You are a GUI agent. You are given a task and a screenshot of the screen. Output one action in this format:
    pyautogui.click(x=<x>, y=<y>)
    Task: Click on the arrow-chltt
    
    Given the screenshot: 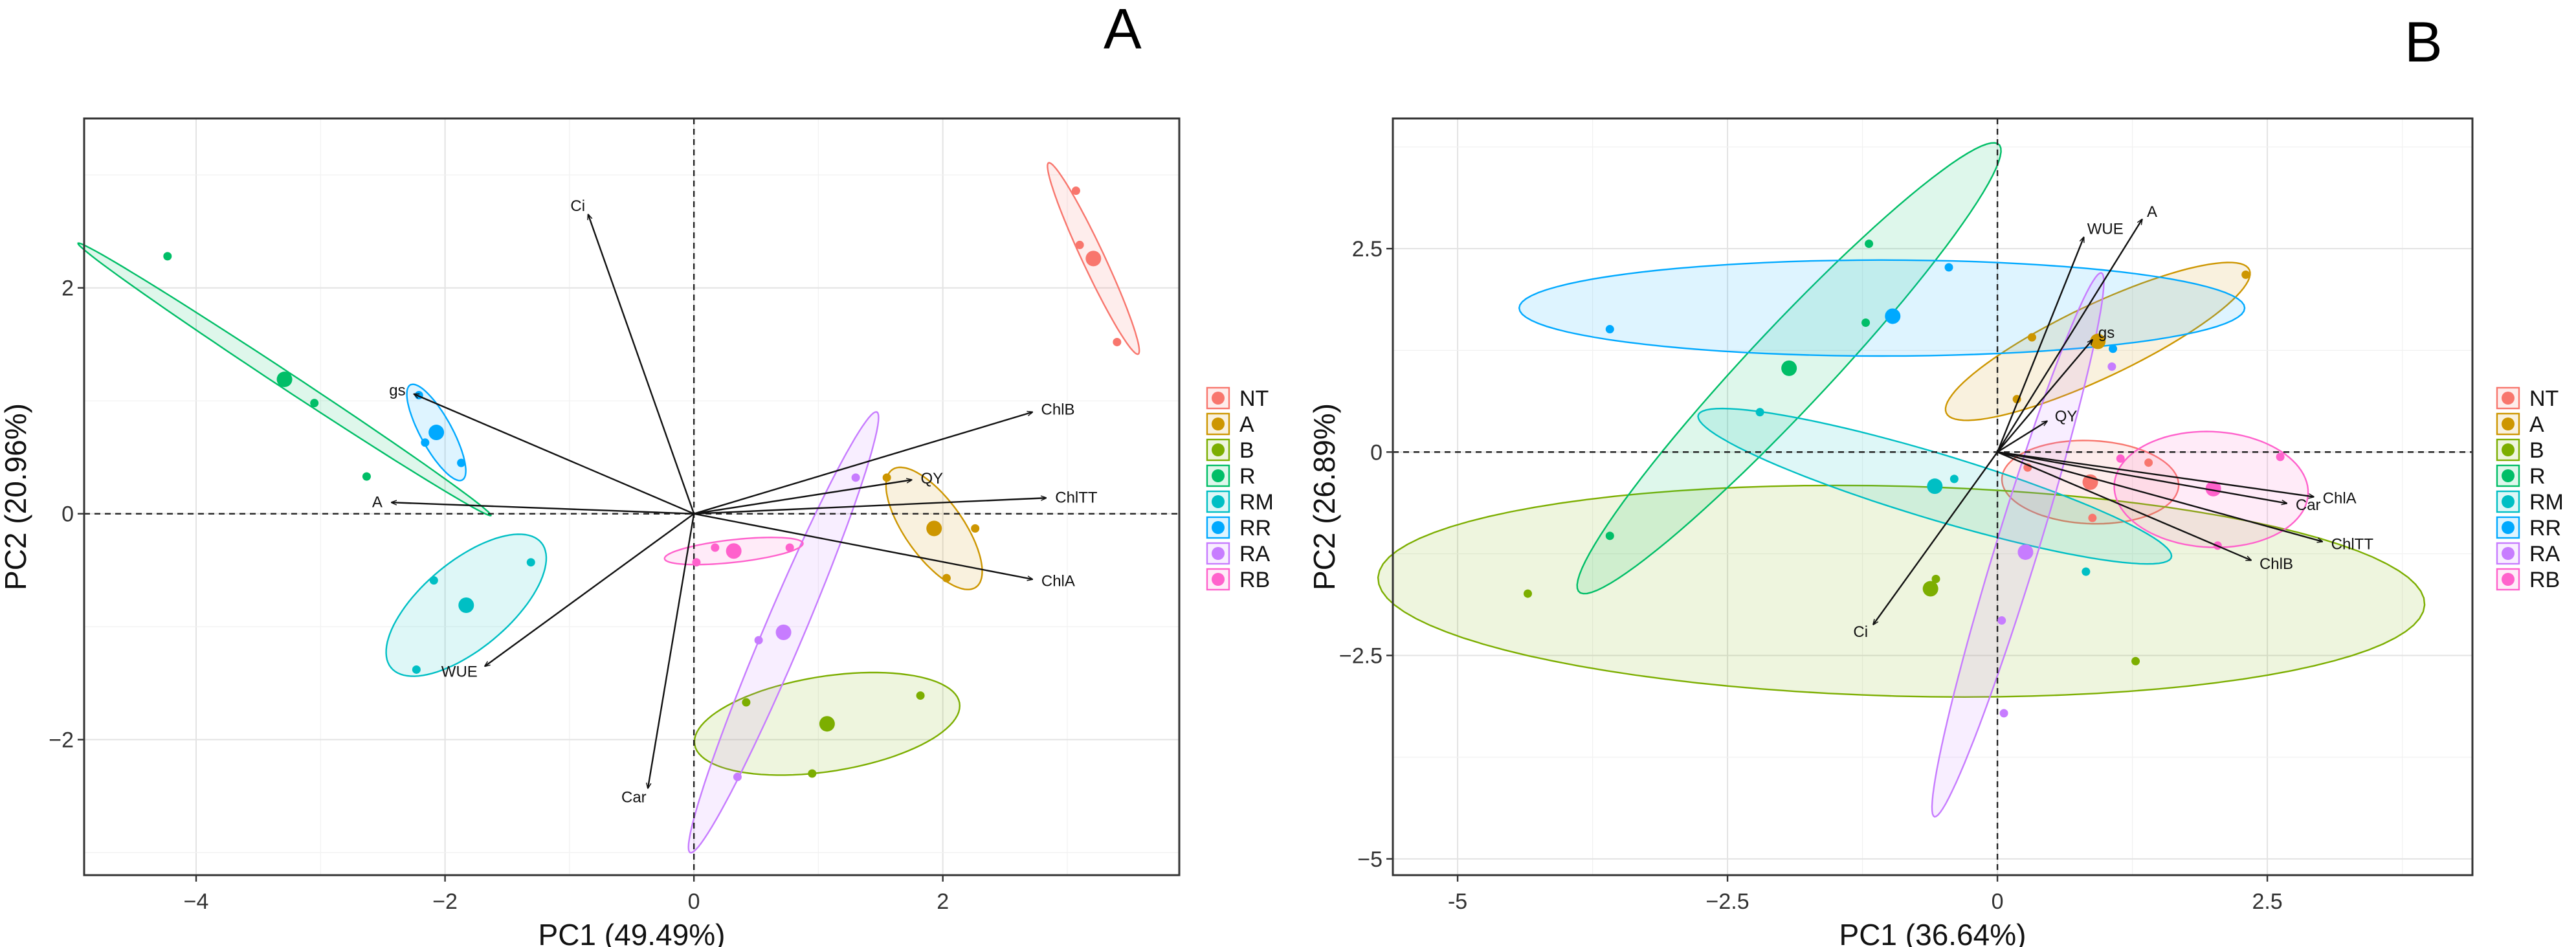 What is the action you would take?
    pyautogui.click(x=2159, y=496)
    